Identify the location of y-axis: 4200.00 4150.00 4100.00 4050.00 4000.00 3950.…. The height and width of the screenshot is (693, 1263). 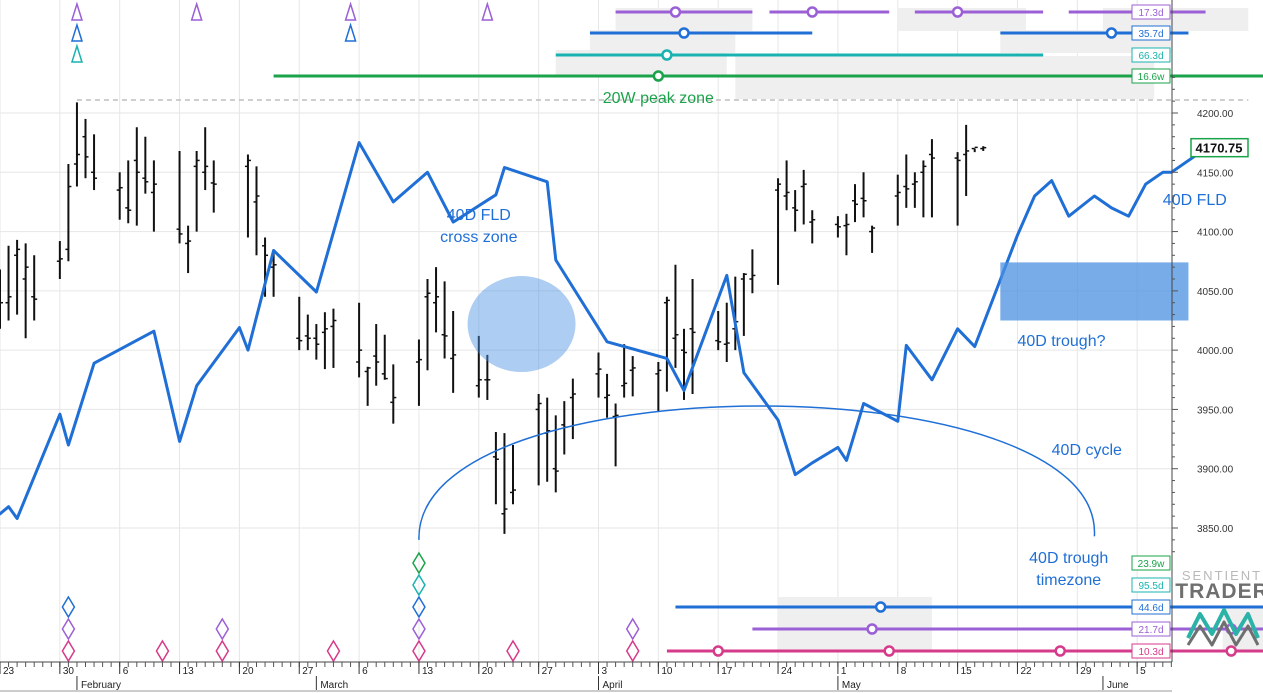
(1210, 331).